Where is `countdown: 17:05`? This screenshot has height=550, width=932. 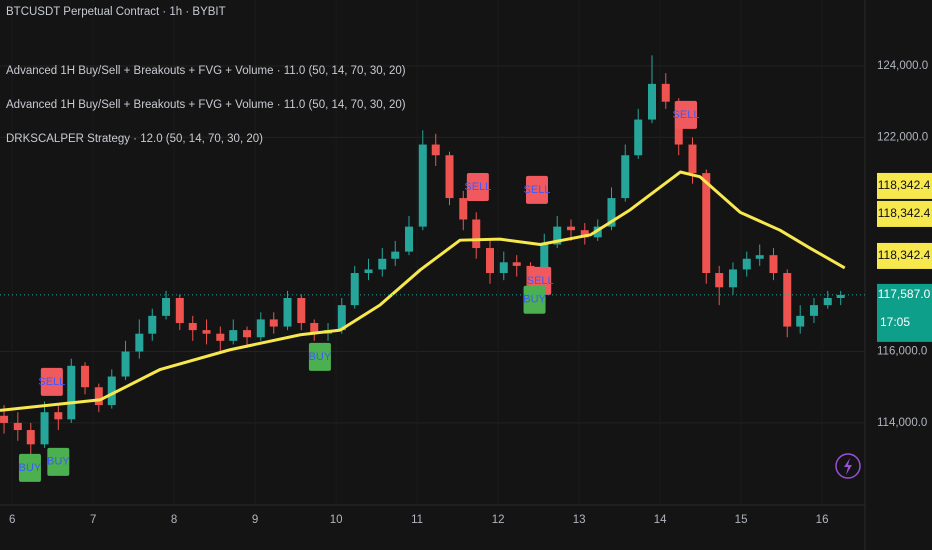 countdown: 17:05 is located at coordinates (895, 322).